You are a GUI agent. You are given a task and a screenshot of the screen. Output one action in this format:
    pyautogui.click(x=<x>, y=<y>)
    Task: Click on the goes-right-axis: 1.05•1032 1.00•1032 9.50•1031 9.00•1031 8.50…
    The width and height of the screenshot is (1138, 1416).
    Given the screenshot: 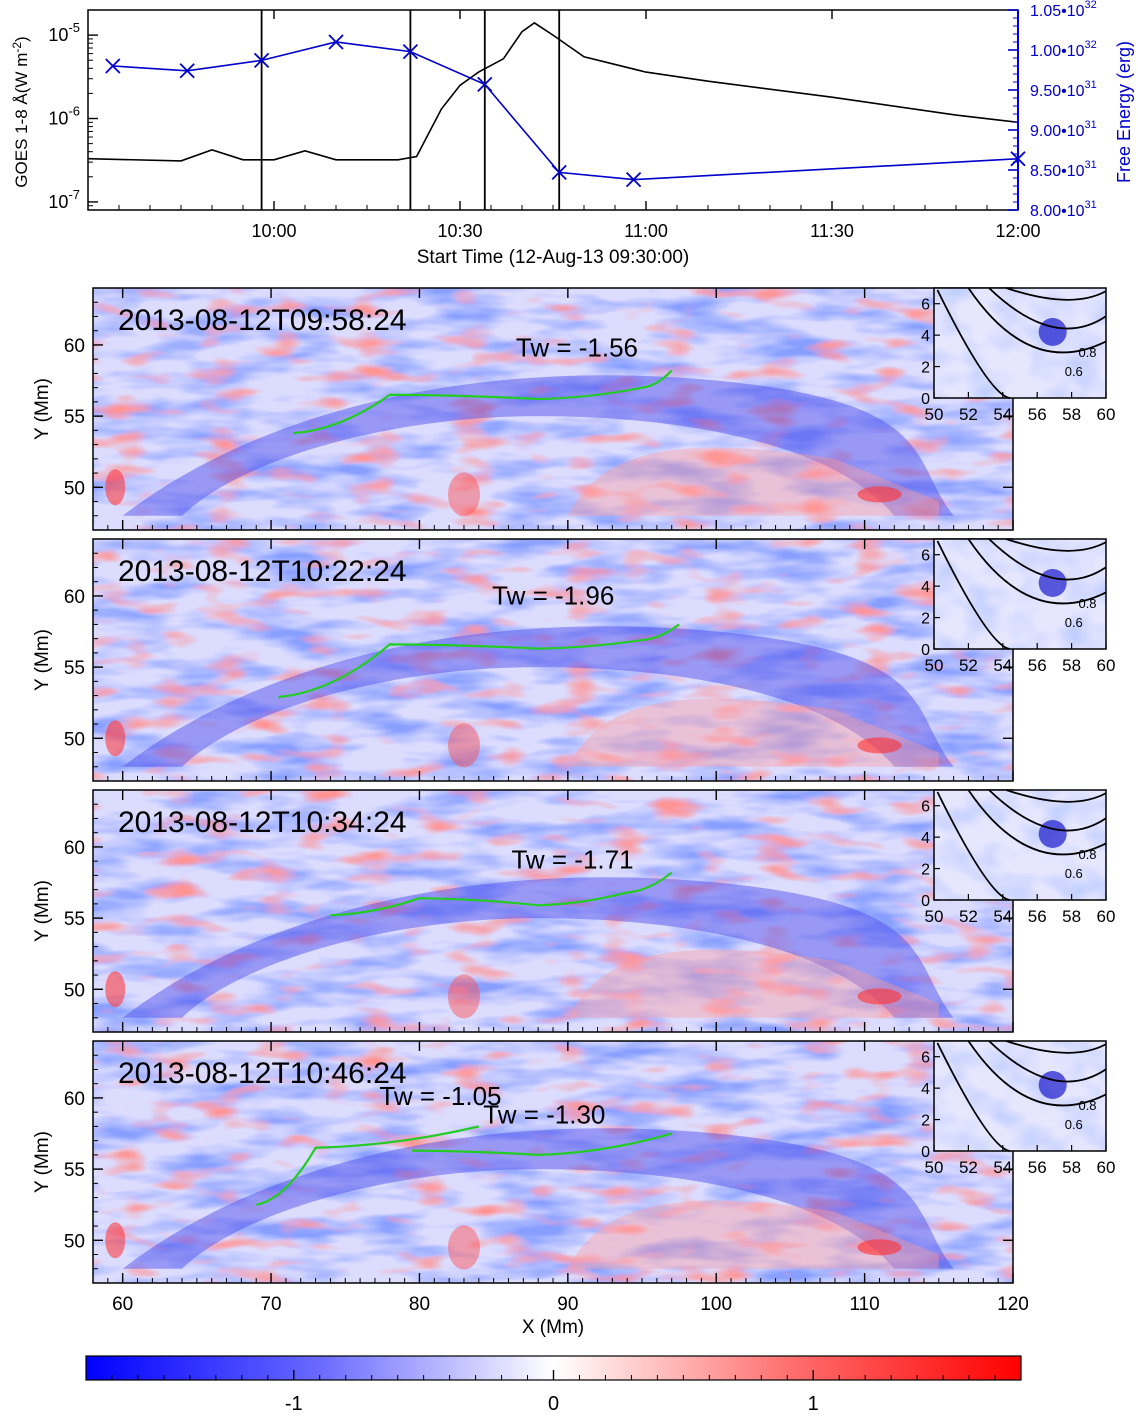 What is the action you would take?
    pyautogui.click(x=1052, y=110)
    